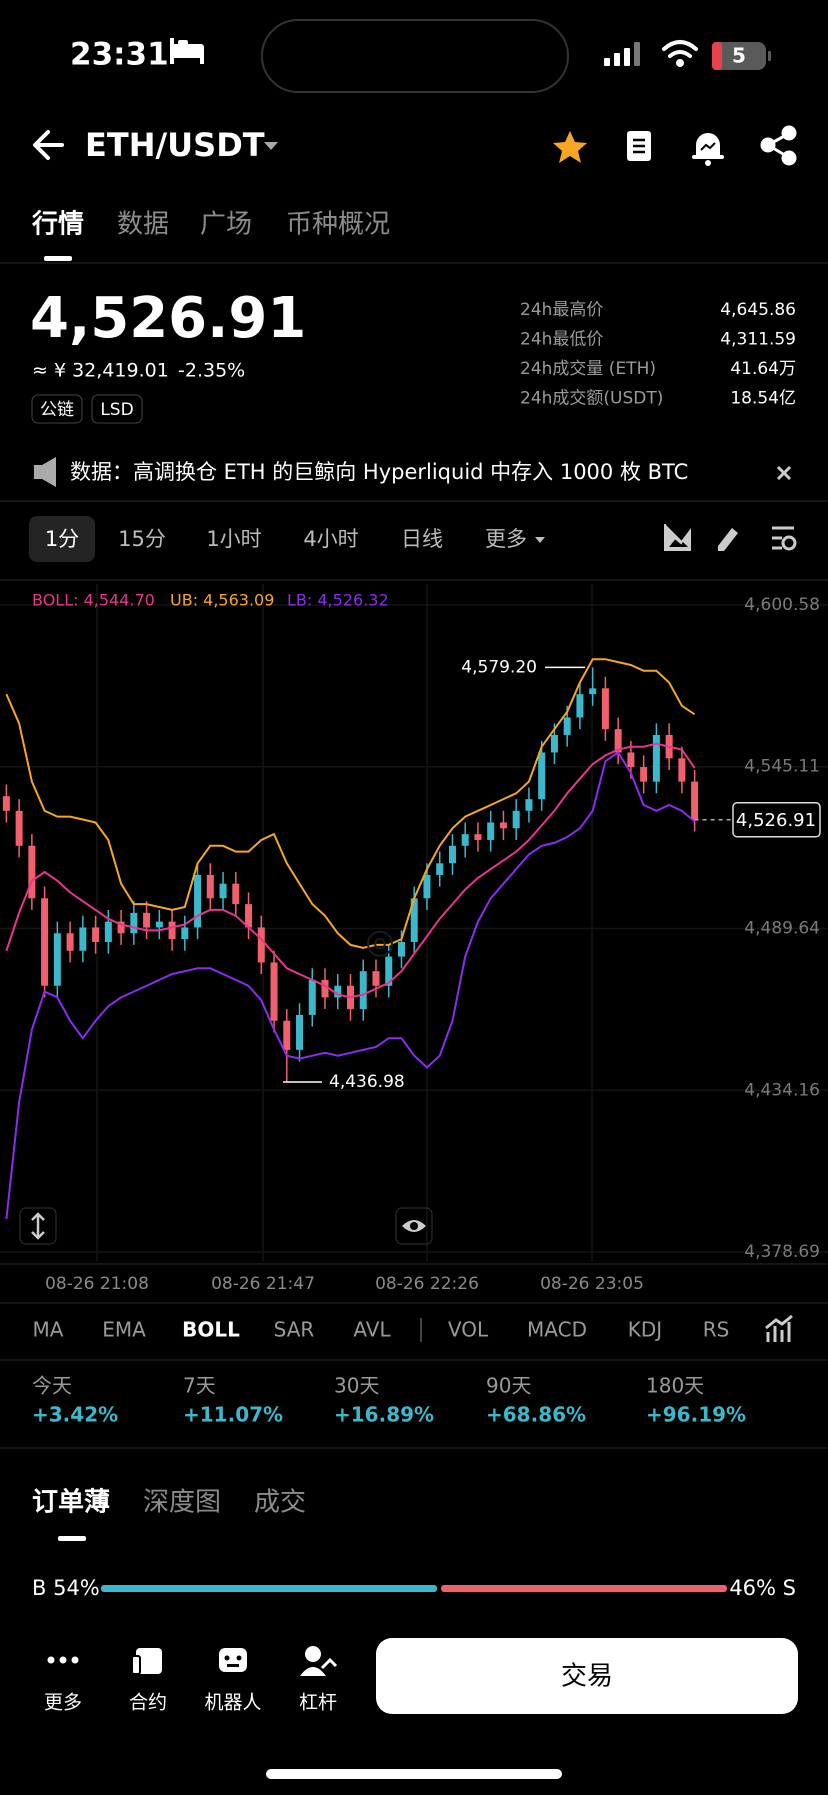 The width and height of the screenshot is (828, 1795). Describe the element at coordinates (199, 1386) in the screenshot. I see `return-period: 7天` at that location.